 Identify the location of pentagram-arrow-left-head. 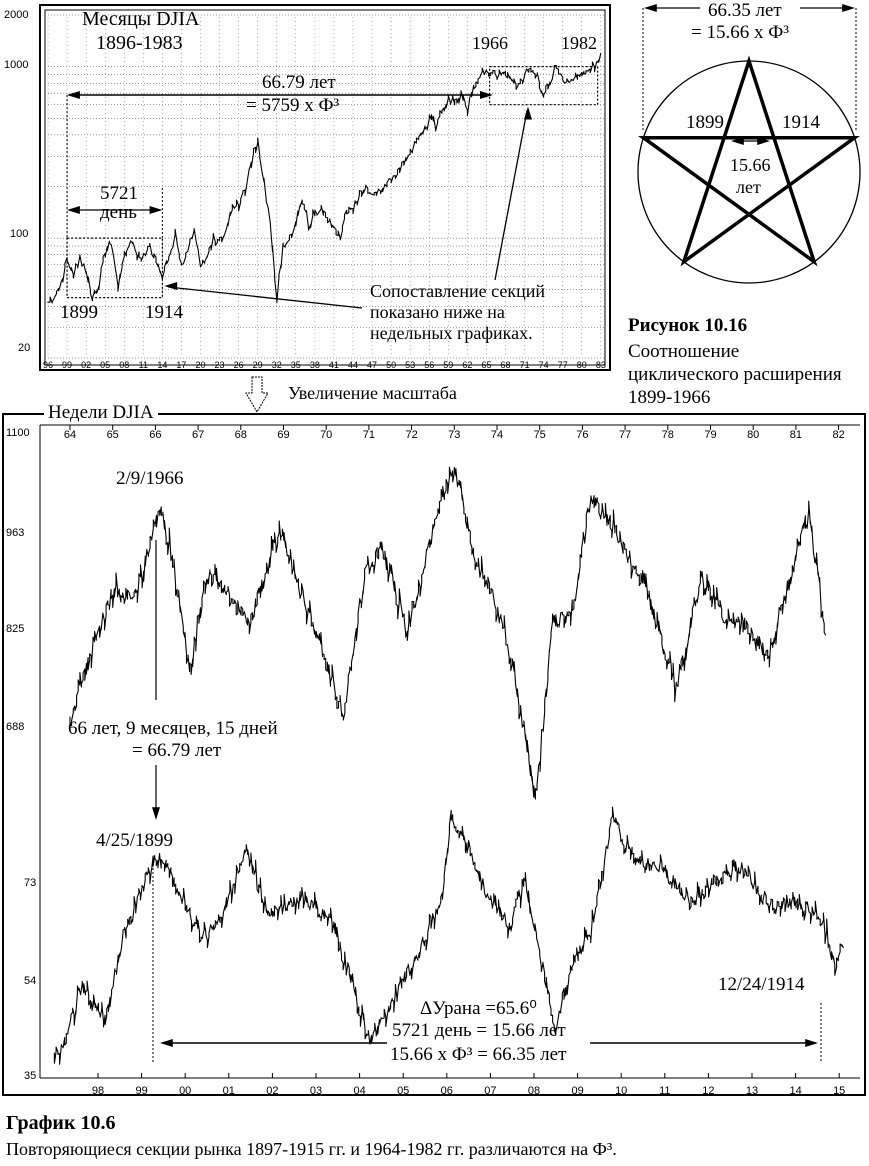
(650, 8).